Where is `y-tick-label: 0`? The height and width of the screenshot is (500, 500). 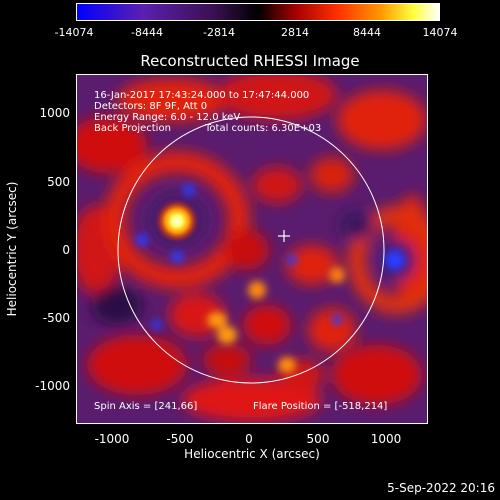
y-tick-label: 0 is located at coordinates (66, 250).